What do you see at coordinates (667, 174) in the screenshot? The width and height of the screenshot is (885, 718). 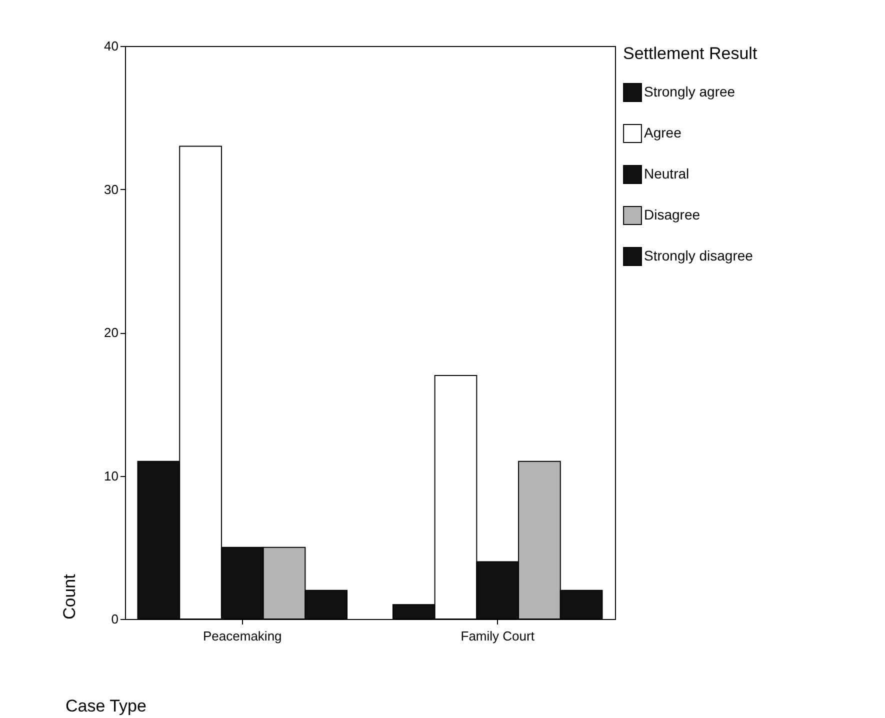 I see `legend-label: Neutral` at bounding box center [667, 174].